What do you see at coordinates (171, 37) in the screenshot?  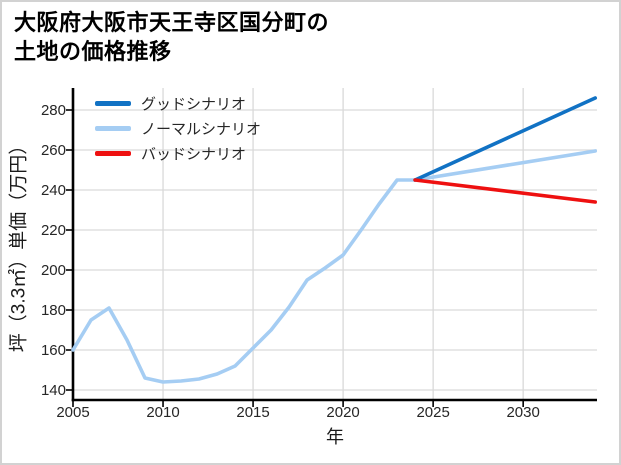 I see `chart-title: 大阪府大阪市天王寺区国分町の 土地の価格推移` at bounding box center [171, 37].